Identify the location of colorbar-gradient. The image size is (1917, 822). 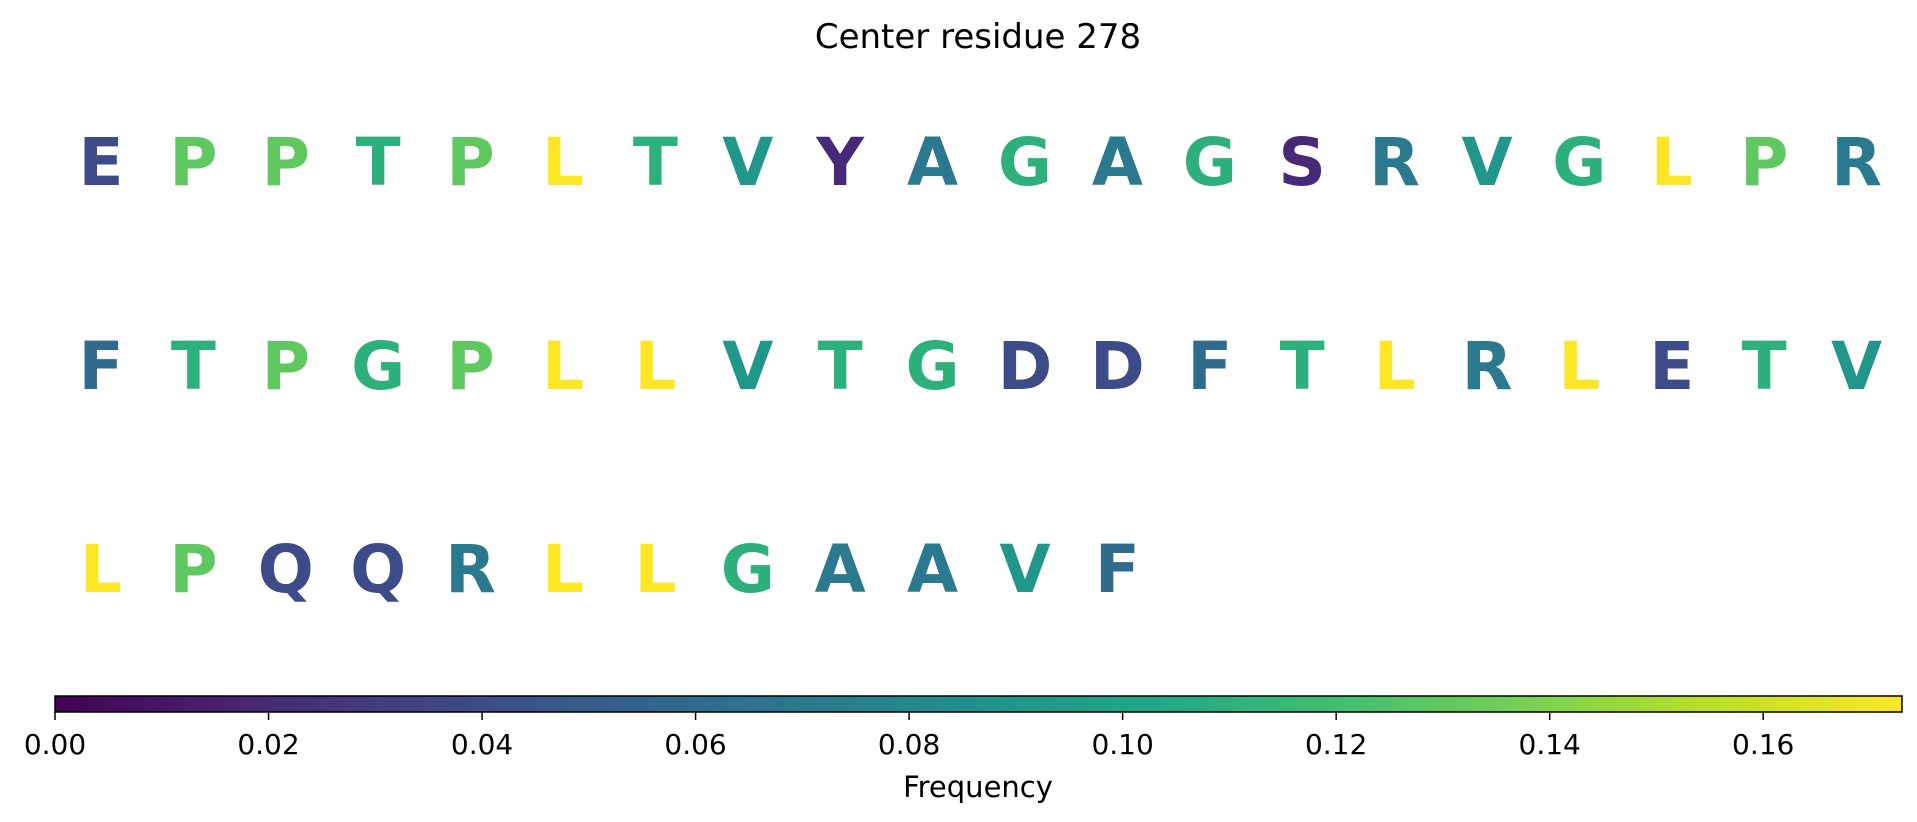
(978, 704).